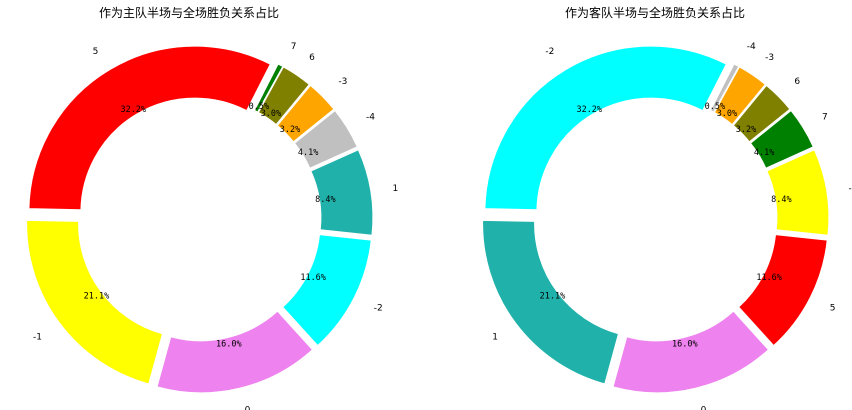 The width and height of the screenshot is (852, 410). Describe the element at coordinates (189, 12) in the screenshot. I see `chart-title-home: 作为主队半场与全场胜负关系占比` at that location.